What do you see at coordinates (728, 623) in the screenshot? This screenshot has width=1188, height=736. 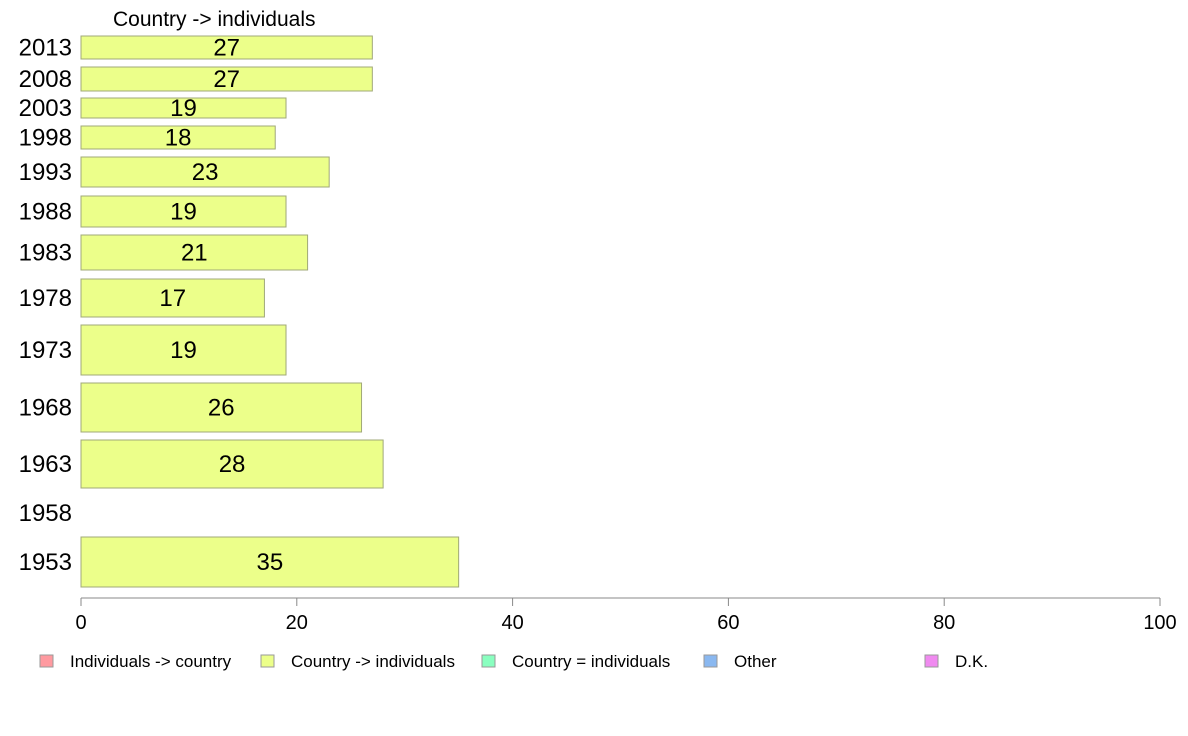 I see `x-tick-label: 60` at bounding box center [728, 623].